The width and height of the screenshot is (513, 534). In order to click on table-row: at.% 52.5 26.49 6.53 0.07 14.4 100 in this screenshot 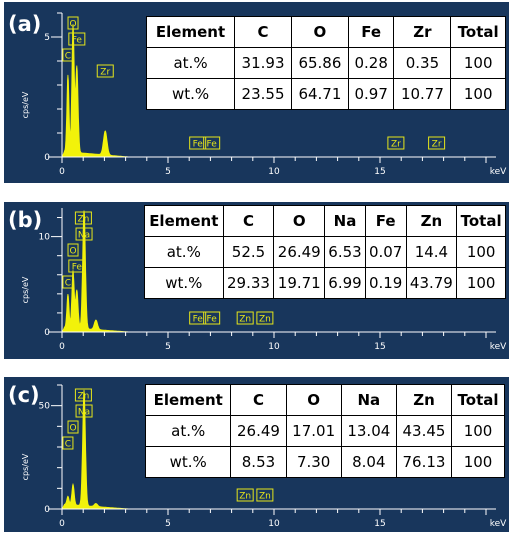, I will do `click(325, 252)`.